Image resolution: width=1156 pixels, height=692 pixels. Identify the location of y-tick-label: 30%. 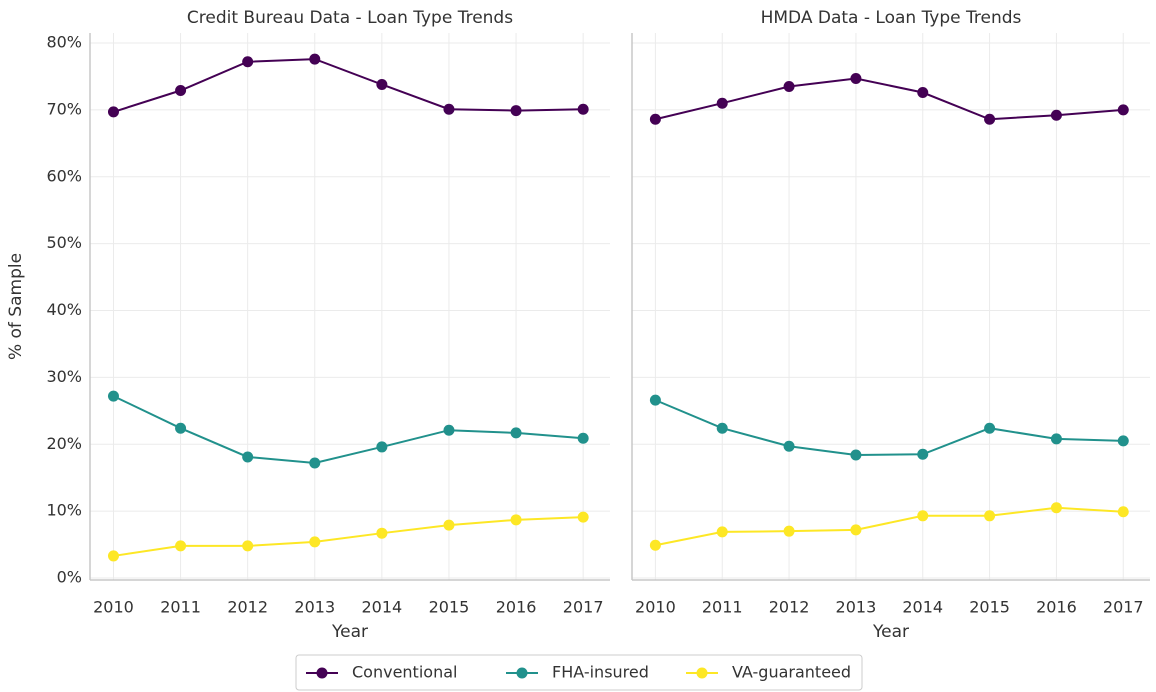
(64, 376).